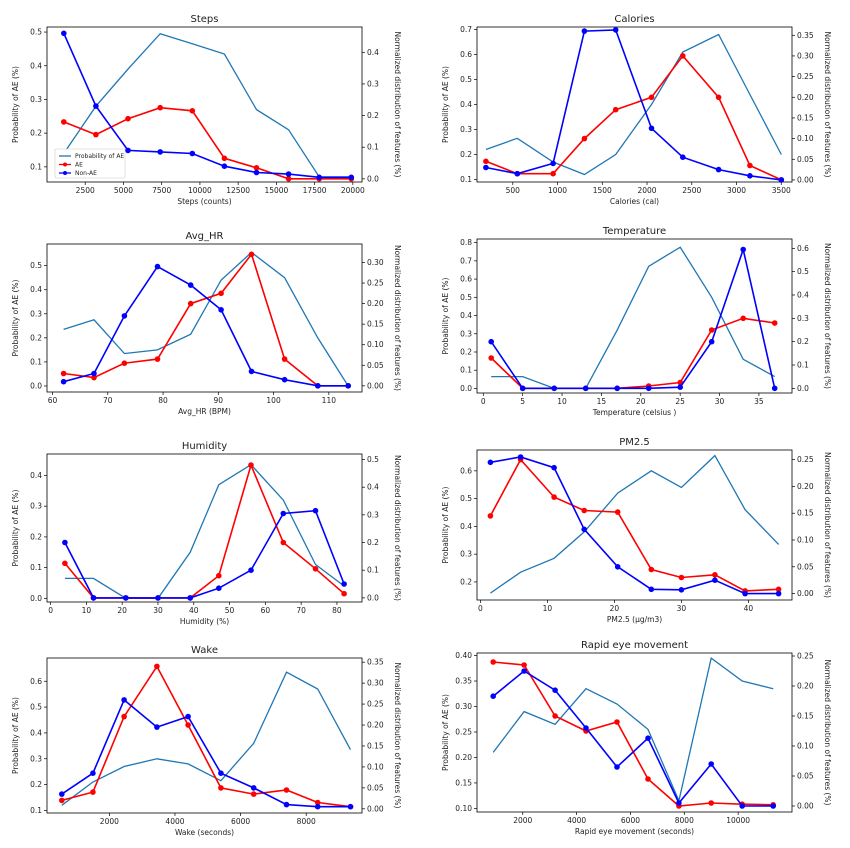  I want to click on y-tick-label: 0.30, so click(463, 706).